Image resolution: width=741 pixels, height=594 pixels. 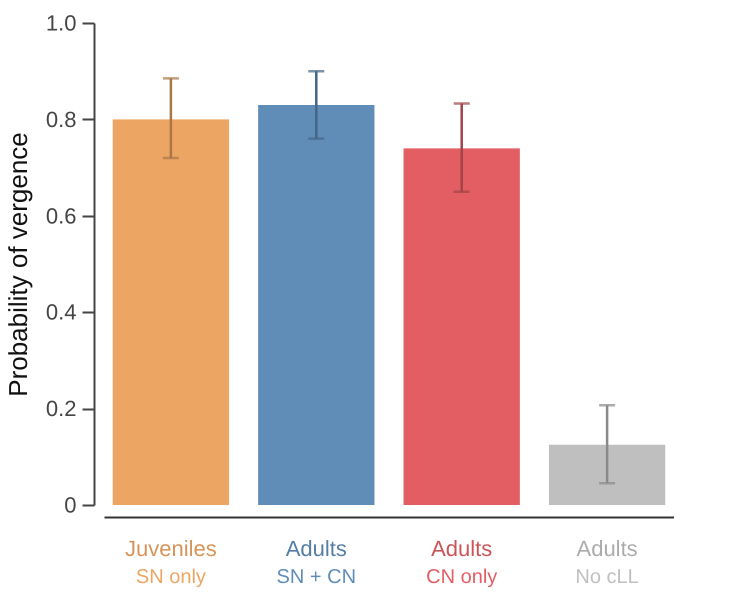 What do you see at coordinates (61, 215) in the screenshot?
I see `y-tick-label: 0.6` at bounding box center [61, 215].